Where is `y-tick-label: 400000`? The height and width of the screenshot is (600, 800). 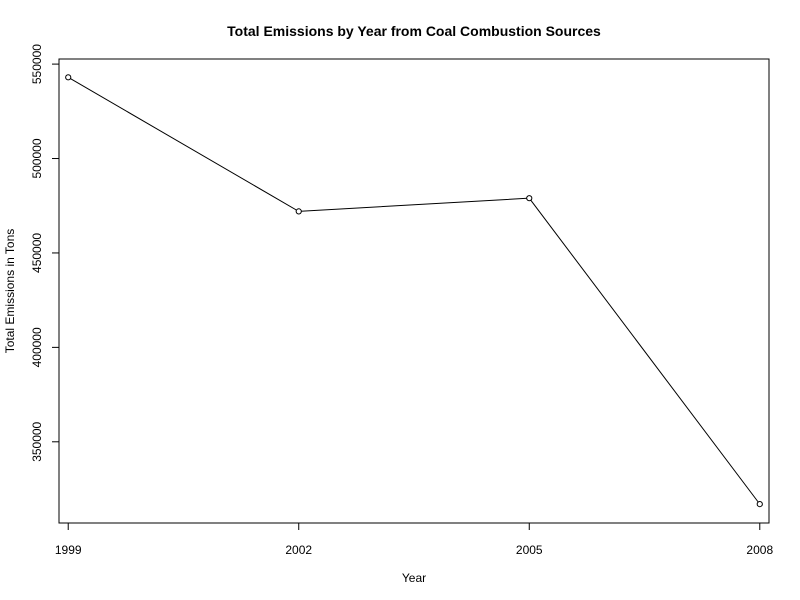
y-tick-label: 400000 is located at coordinates (37, 347).